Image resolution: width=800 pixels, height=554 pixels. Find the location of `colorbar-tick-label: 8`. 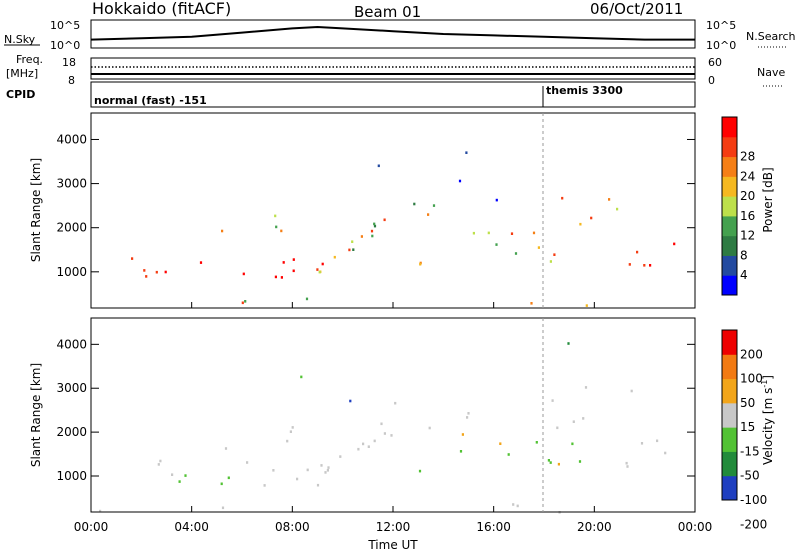

colorbar-tick-label: 8 is located at coordinates (744, 255).